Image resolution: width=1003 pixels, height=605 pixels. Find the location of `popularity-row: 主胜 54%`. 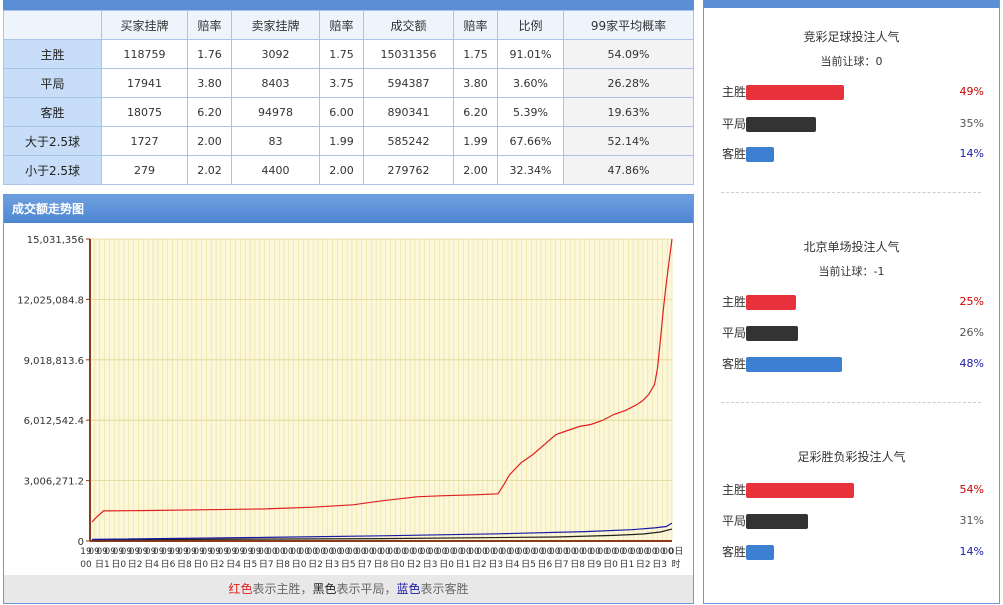

popularity-row: 主胜 54% is located at coordinates (853, 490).